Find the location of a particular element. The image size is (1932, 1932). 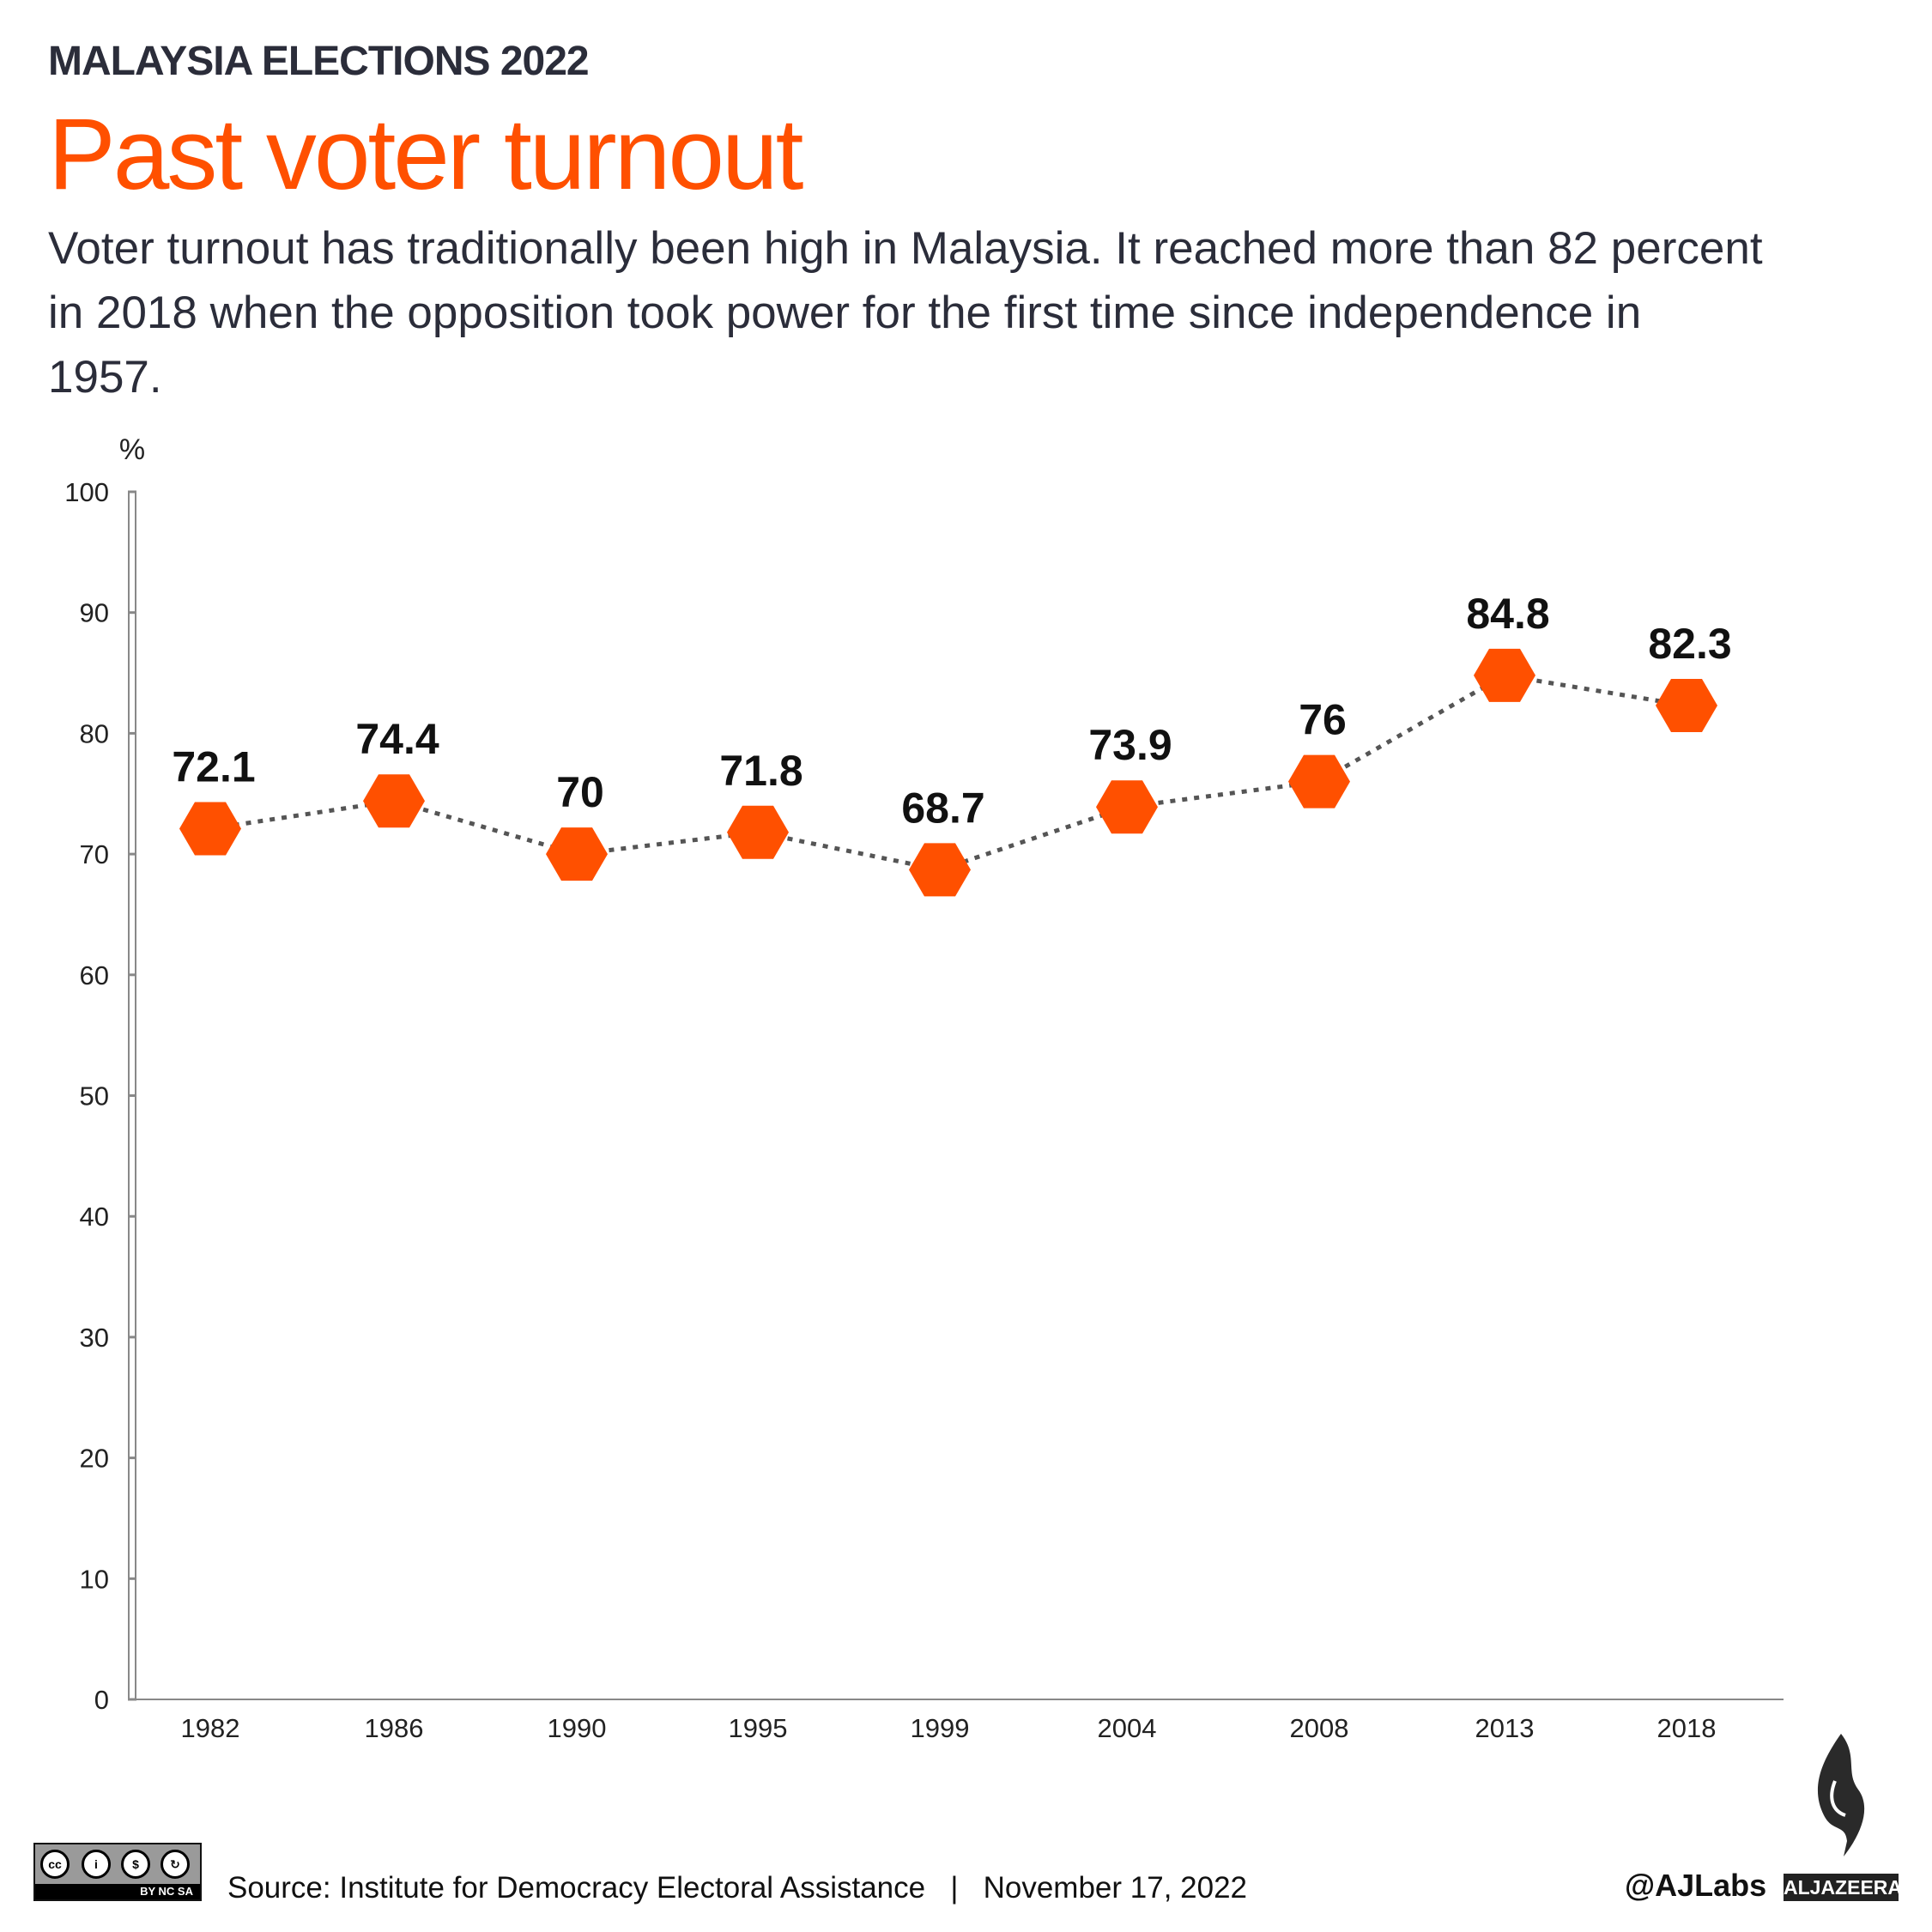

y-tick-label: 30 is located at coordinates (95, 1338).